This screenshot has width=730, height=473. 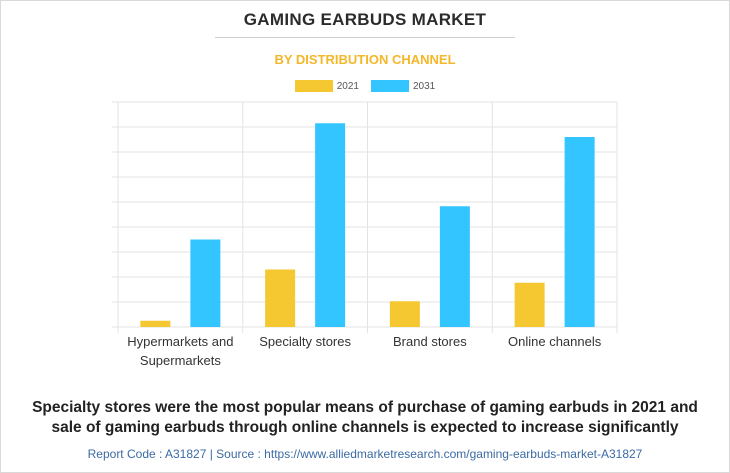 What do you see at coordinates (555, 341) in the screenshot?
I see `x-tick-label: Online channels` at bounding box center [555, 341].